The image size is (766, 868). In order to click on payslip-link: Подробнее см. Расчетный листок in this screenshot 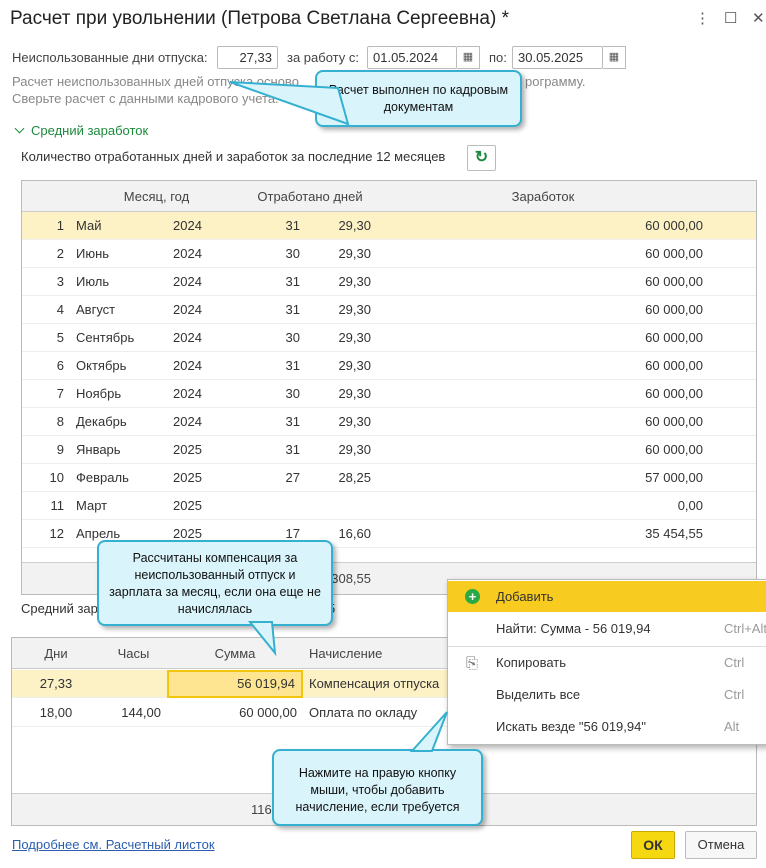, I will do `click(113, 844)`.